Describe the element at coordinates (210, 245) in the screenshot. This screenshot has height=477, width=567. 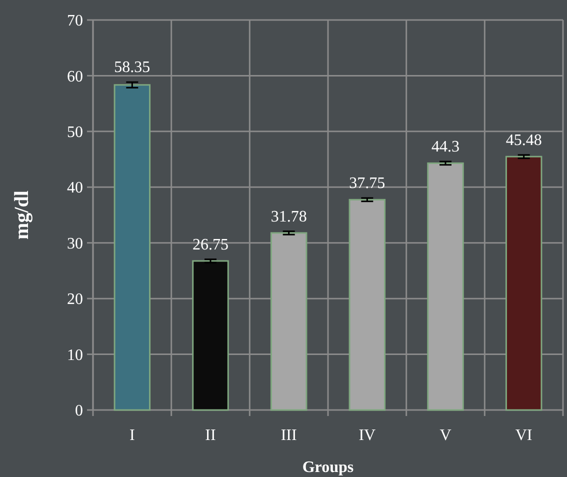
I see `data-label: 26.75` at that location.